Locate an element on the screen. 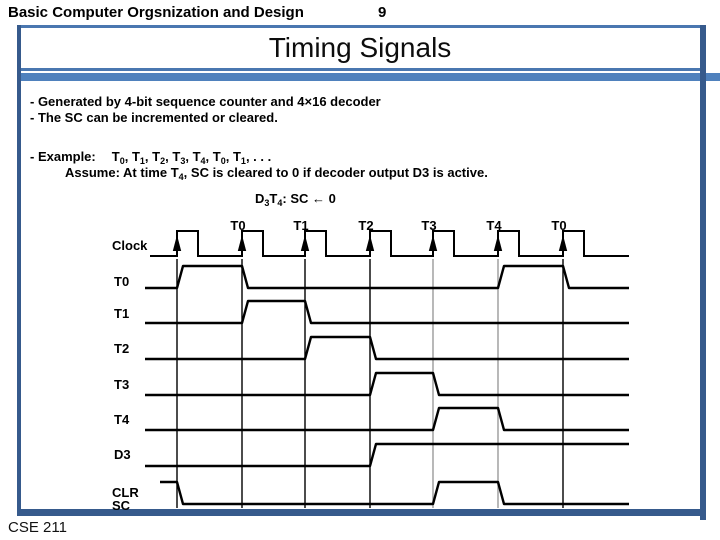 This screenshot has height=540, width=720. signal-row-label: T3 is located at coordinates (121, 384).